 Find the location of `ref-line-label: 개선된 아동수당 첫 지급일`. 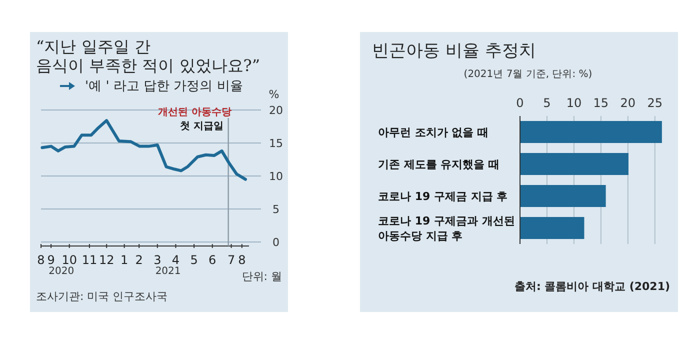

ref-line-label: 개선된 아동수당 첫 지급일 is located at coordinates (195, 119).